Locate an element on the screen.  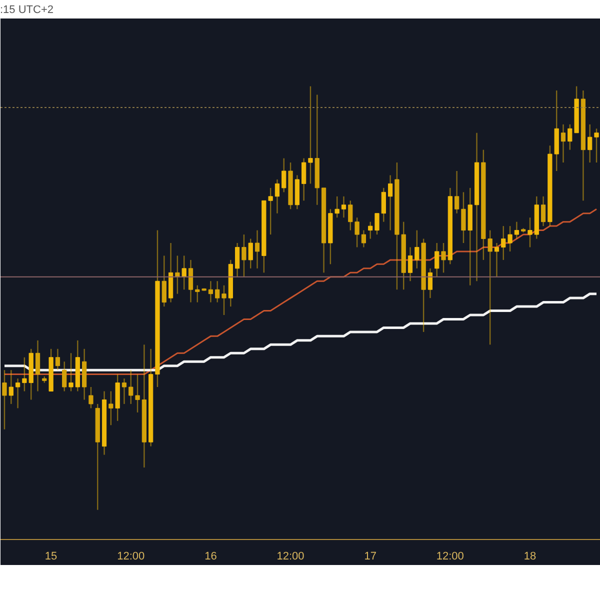
x-tick-label: 15 is located at coordinates (51, 556).